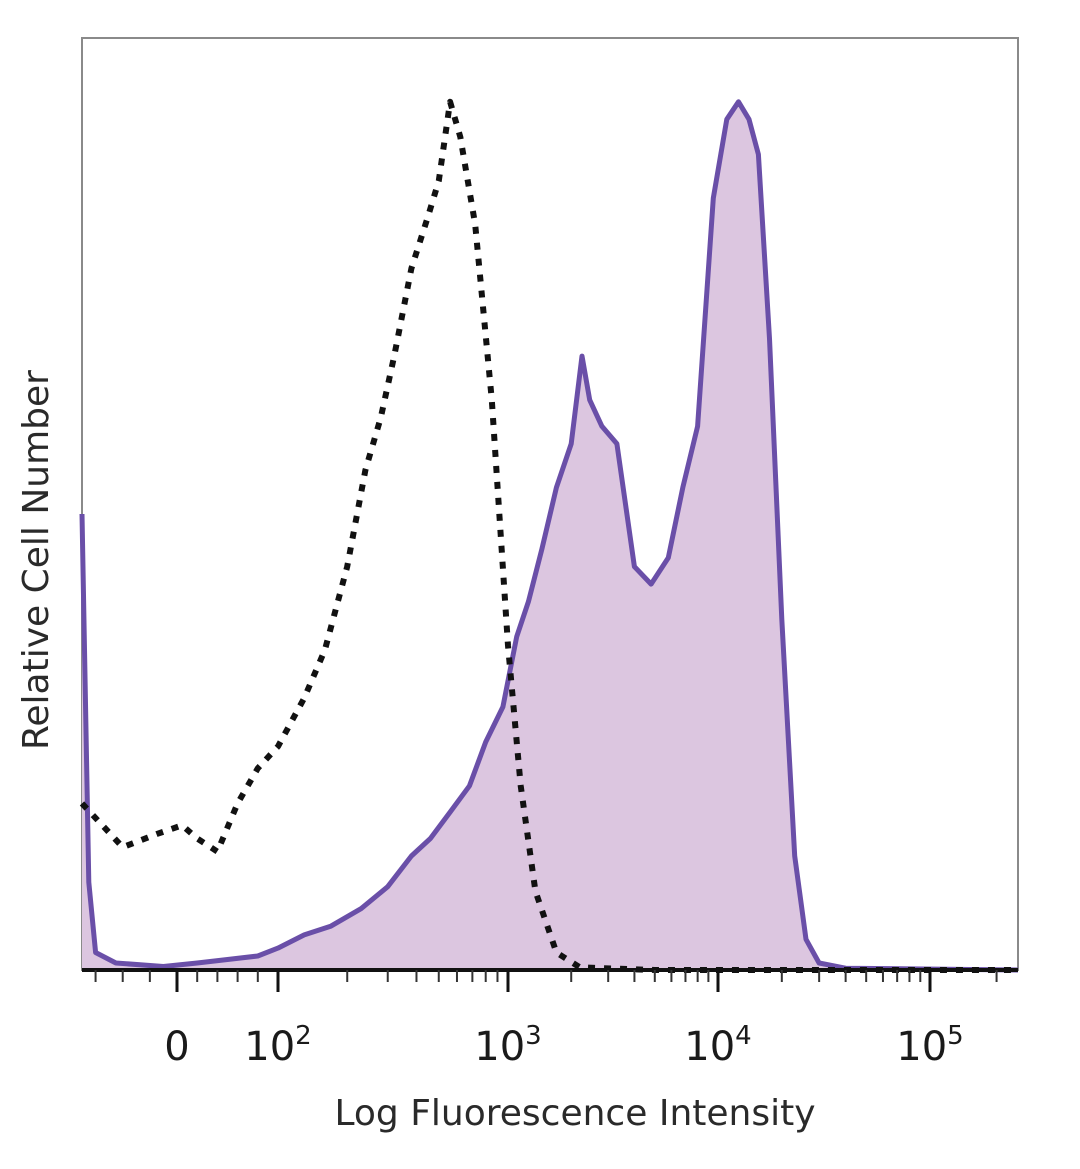  I want to click on x-tick-label-2: 10³, so click(507, 1045).